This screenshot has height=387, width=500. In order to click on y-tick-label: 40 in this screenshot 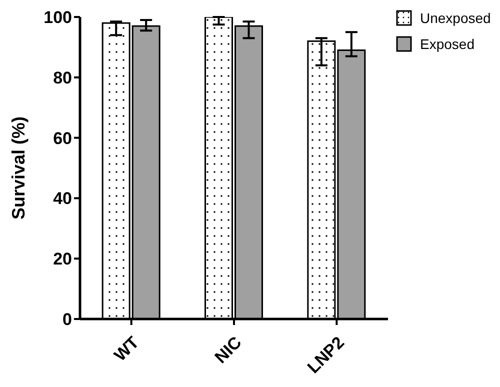, I will do `click(62, 198)`.